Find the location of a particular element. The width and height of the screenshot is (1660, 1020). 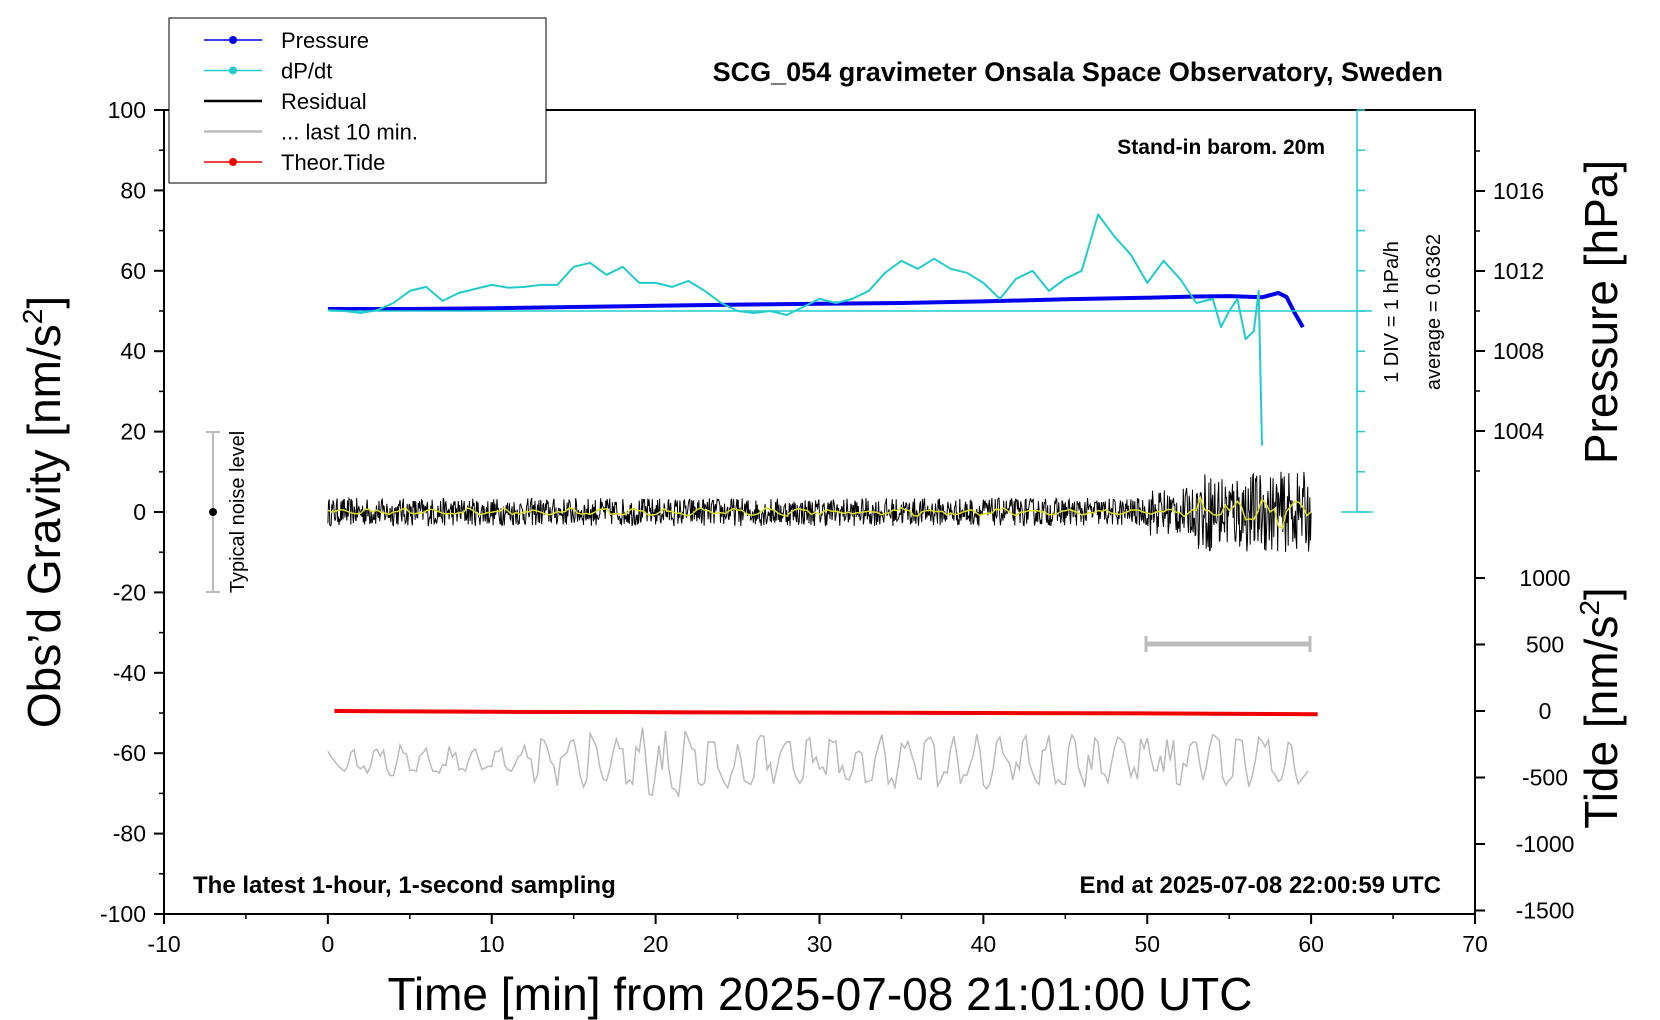

pressure-tick-label: 1016 is located at coordinates (1518, 191).